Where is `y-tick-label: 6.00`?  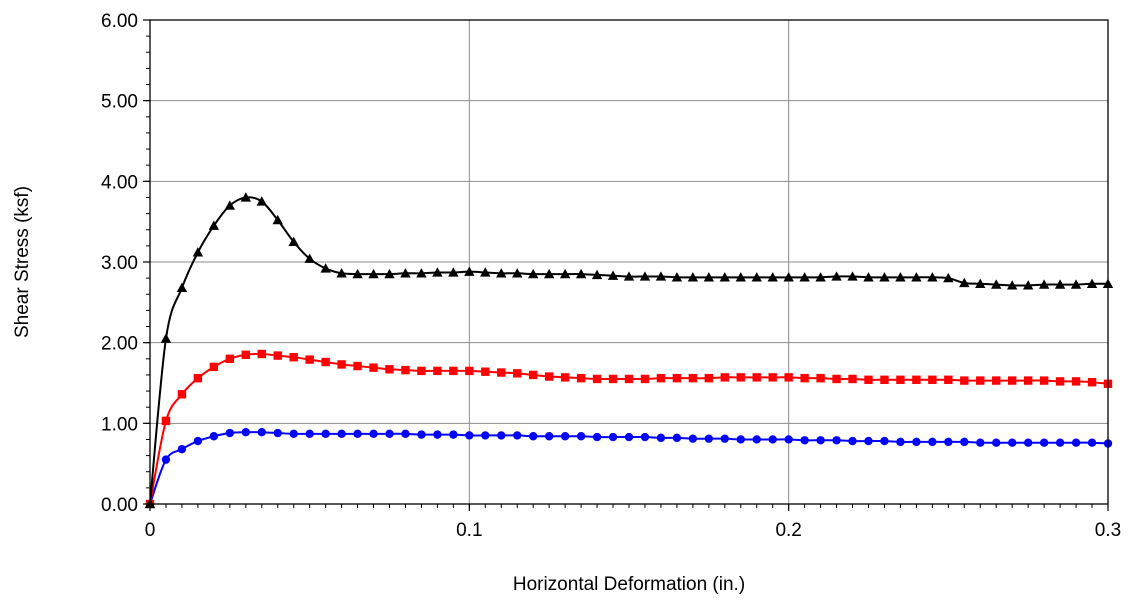 y-tick-label: 6.00 is located at coordinates (119, 21).